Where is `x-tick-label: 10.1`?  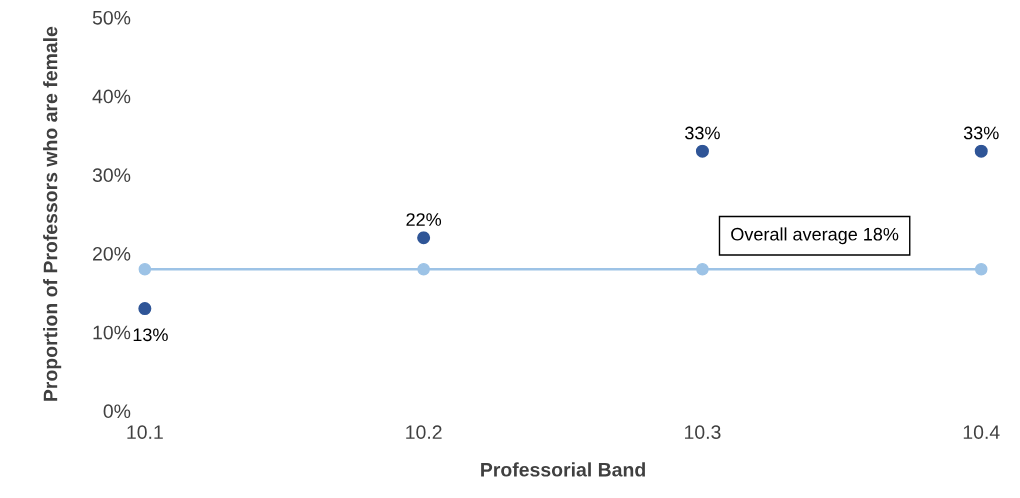 x-tick-label: 10.1 is located at coordinates (145, 432).